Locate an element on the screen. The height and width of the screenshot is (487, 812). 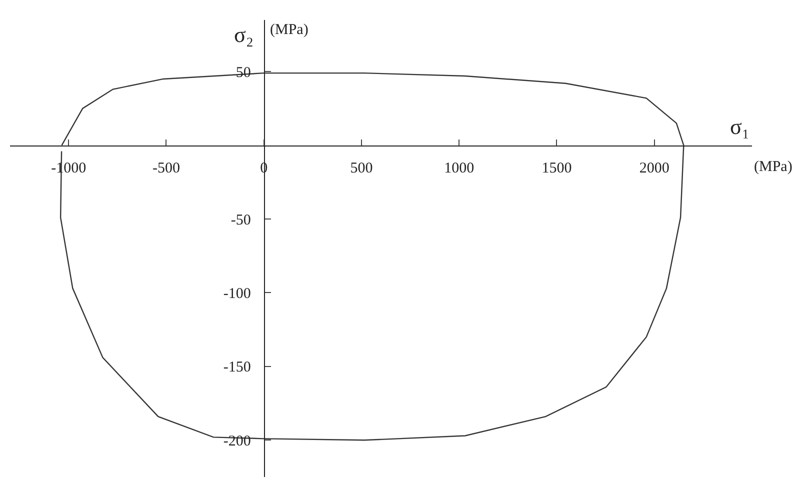
y-tick-label: -150 is located at coordinates (237, 368).